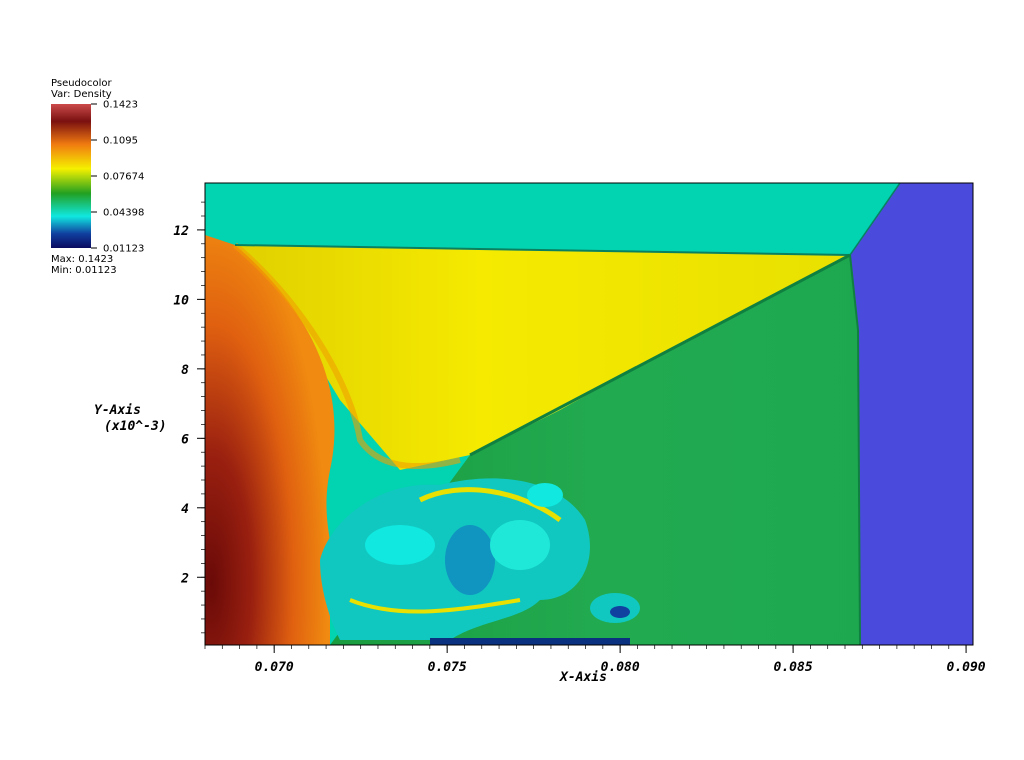 The width and height of the screenshot is (1024, 760). I want to click on legend-plot-type: Pseudocolor, so click(81, 83).